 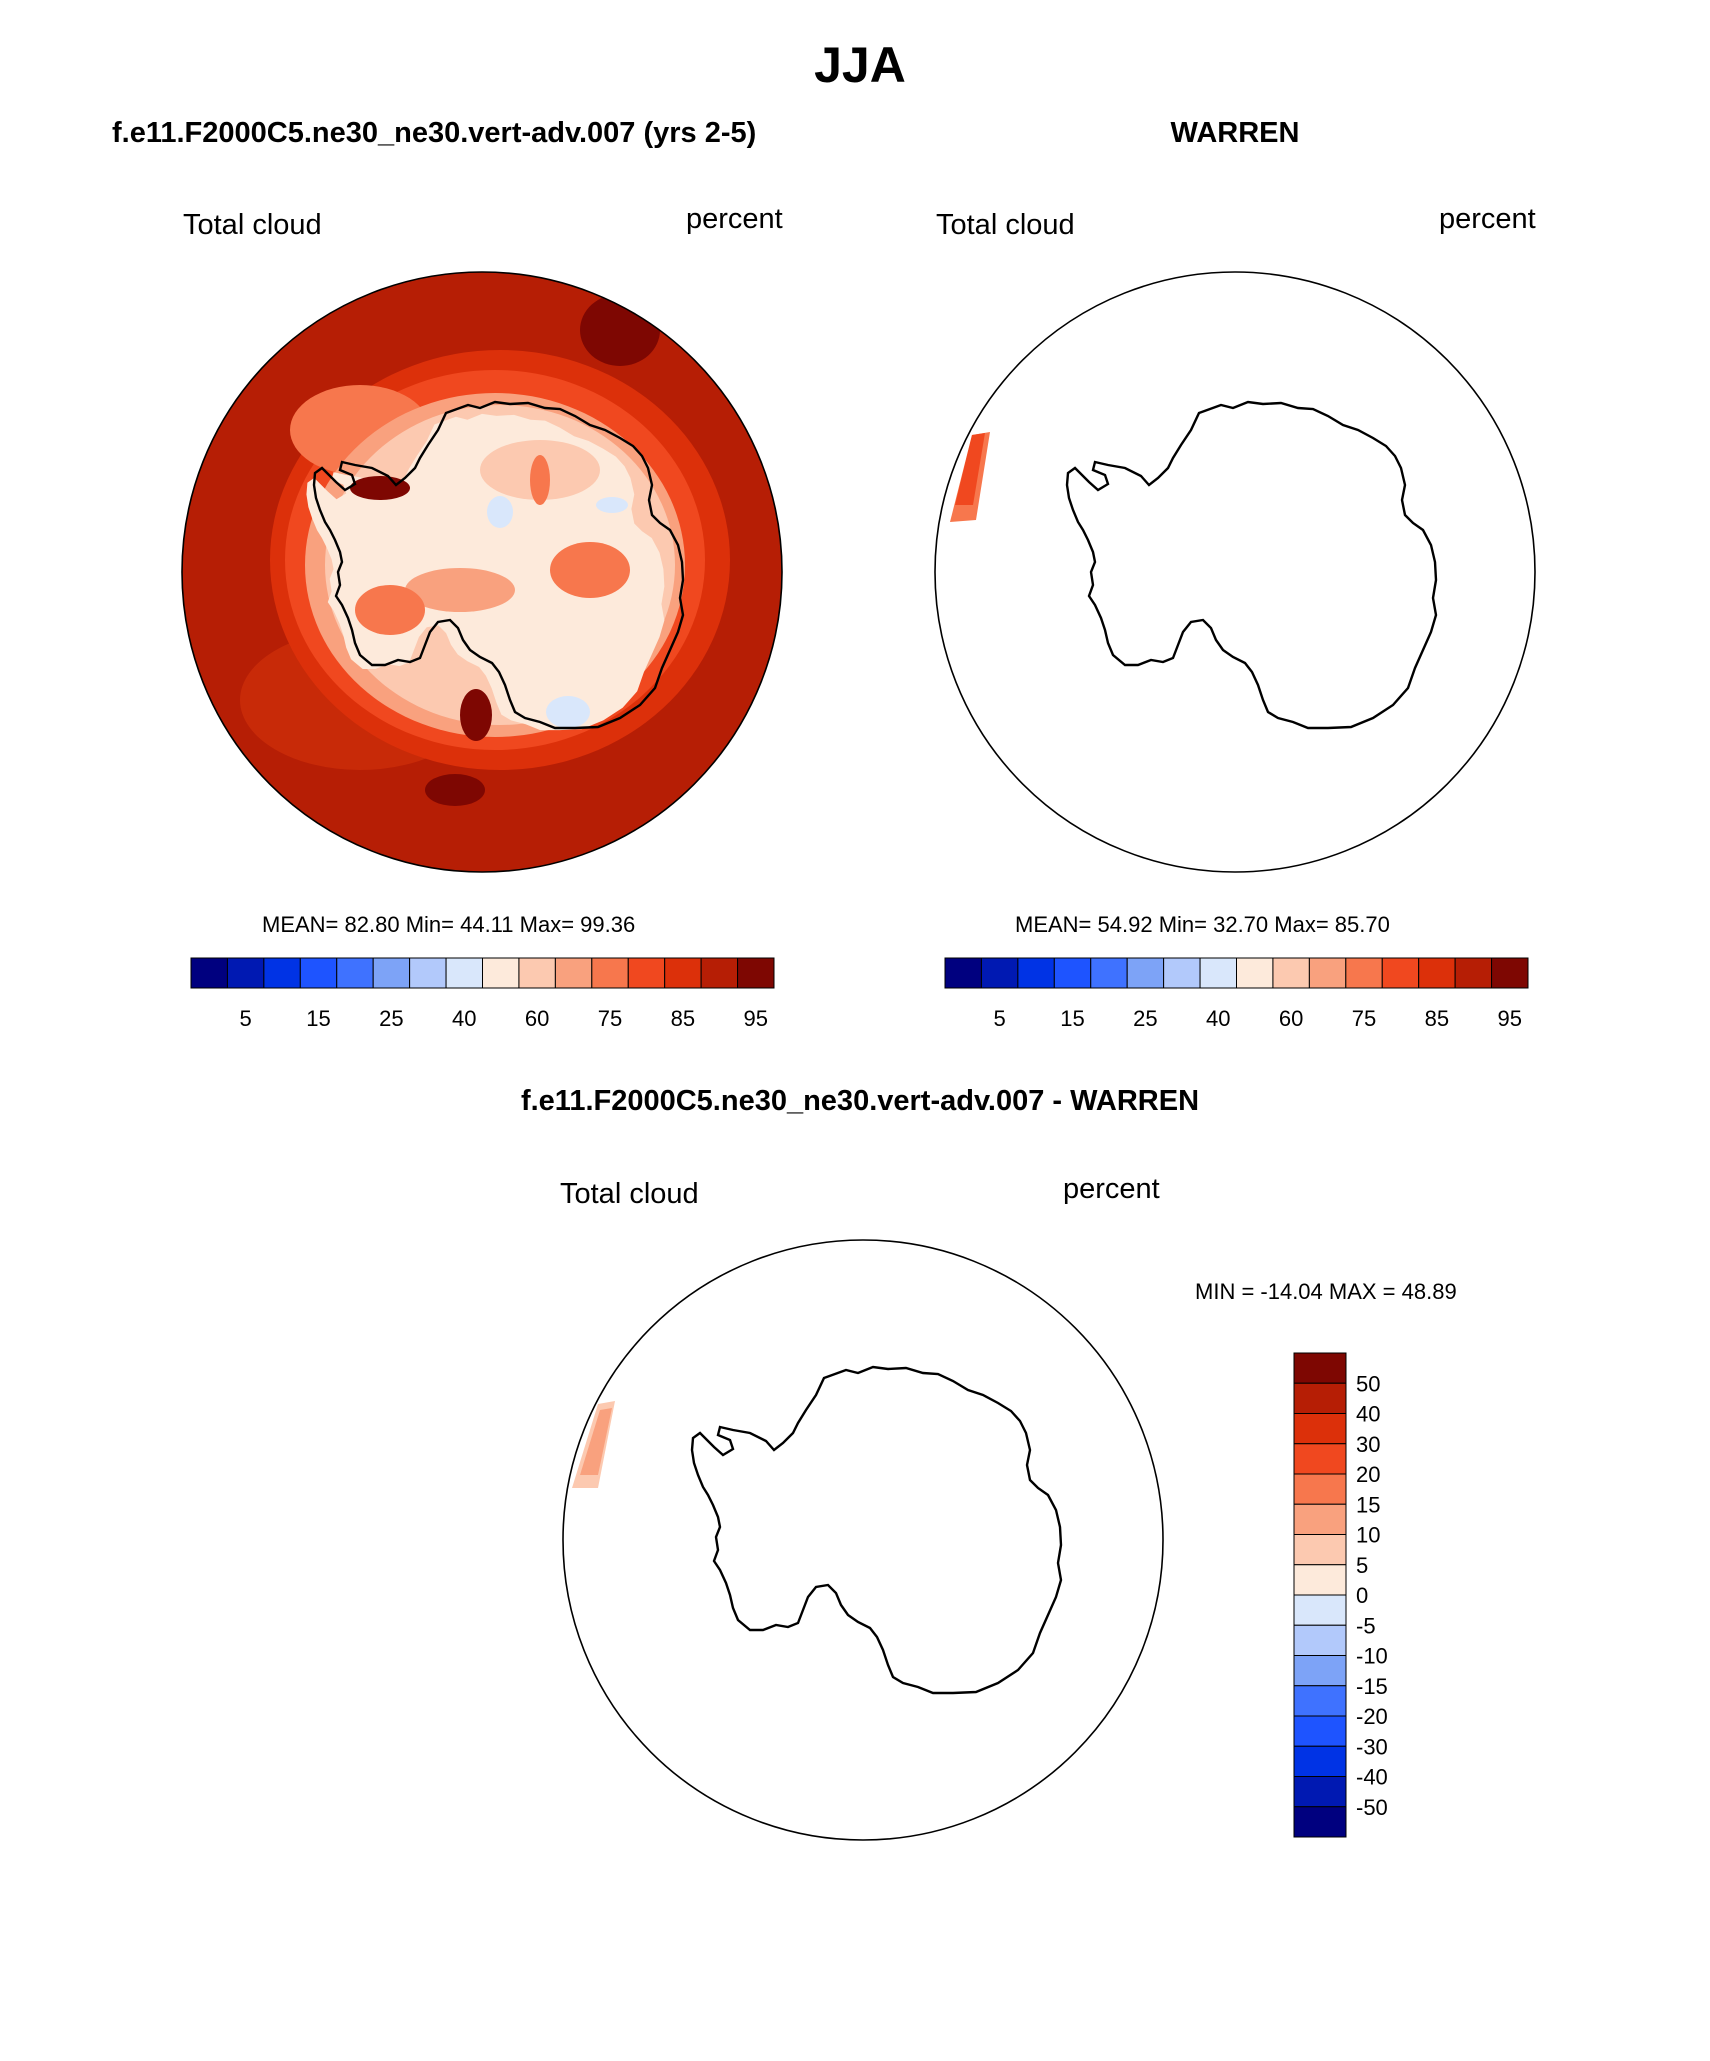 I want to click on colorbar-obs: 5 15 25 40 60 75 85 95, so click(x=1236, y=994).